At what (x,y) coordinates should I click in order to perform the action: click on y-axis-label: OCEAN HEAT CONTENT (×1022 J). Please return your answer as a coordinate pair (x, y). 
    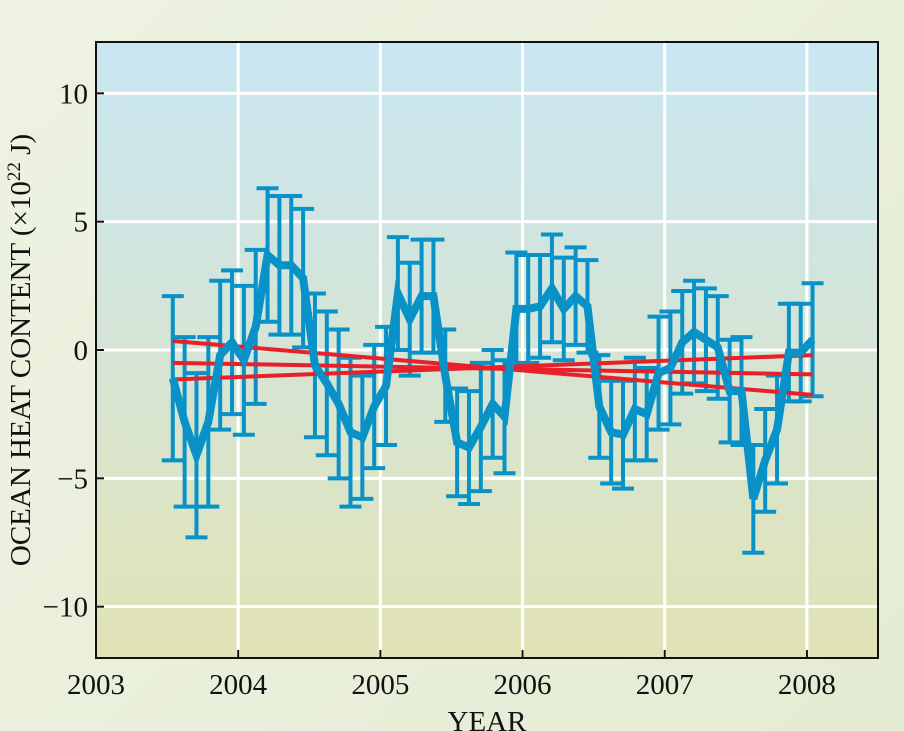
    Looking at the image, I should click on (20, 350).